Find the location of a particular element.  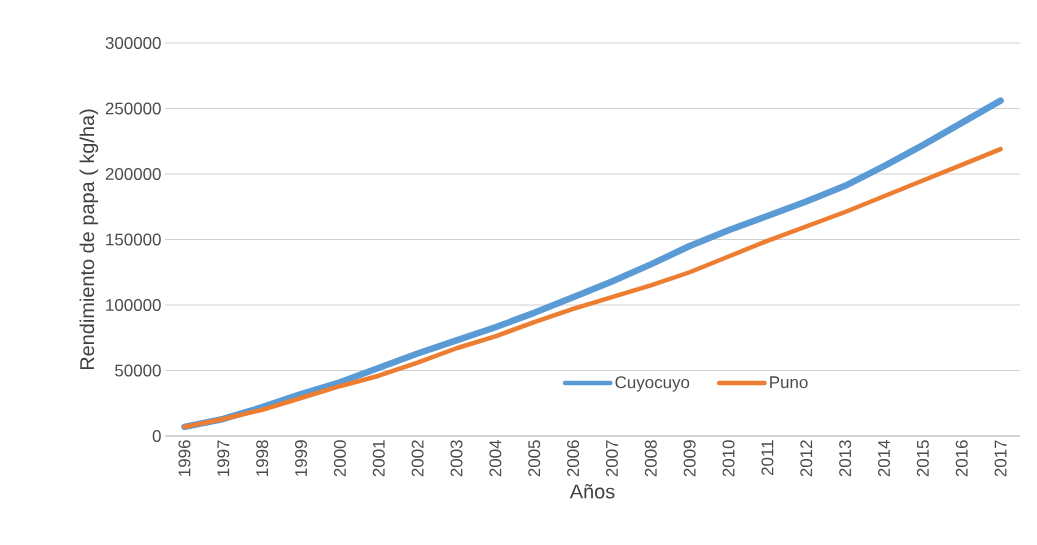

x-tick-label: 2003 is located at coordinates (456, 458).